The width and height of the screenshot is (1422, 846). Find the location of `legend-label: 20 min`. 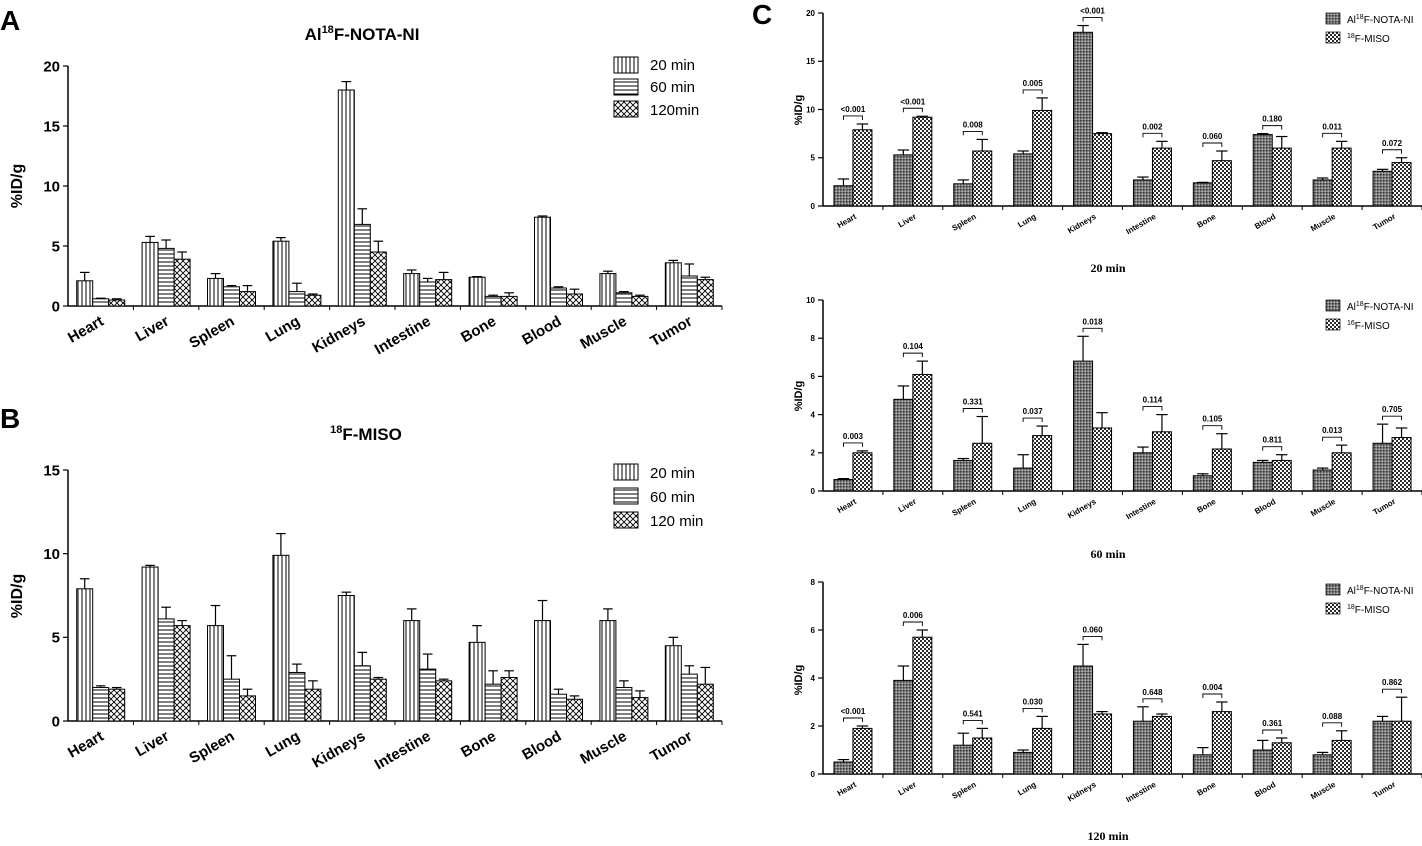

legend-label: 20 min is located at coordinates (672, 65).